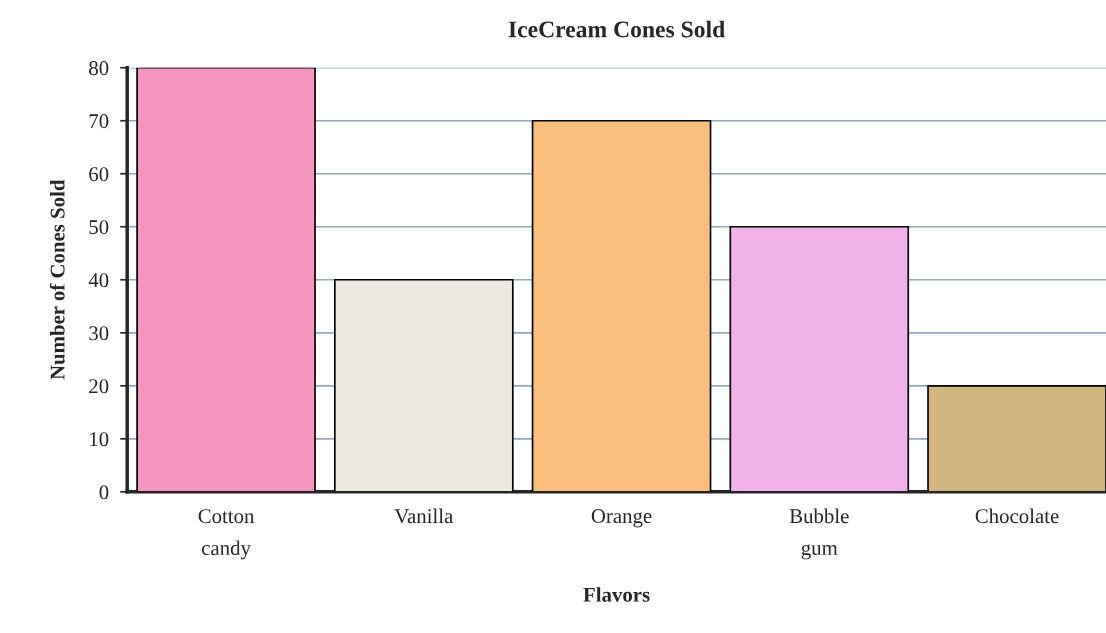 The height and width of the screenshot is (633, 1106). I want to click on y-tick-label: 40, so click(98, 280).